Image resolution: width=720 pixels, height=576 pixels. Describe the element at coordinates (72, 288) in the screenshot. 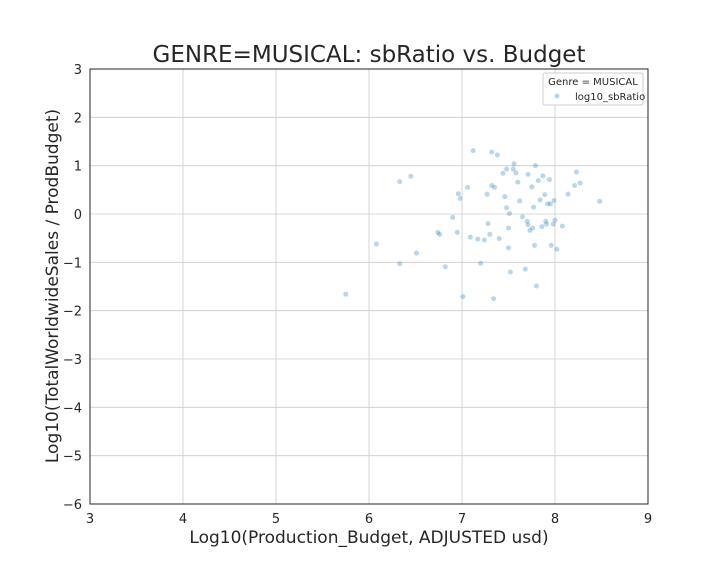

I see `y-tick-labels: −6 −5 −4 −3 −2 −1 0 1 2 3` at that location.